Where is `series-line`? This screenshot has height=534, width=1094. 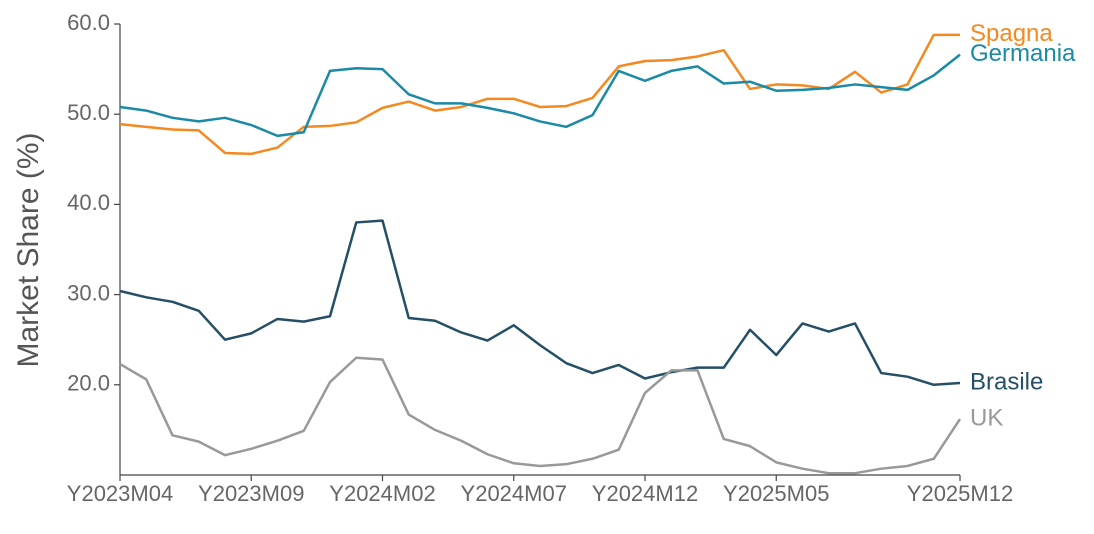 series-line is located at coordinates (540, 95).